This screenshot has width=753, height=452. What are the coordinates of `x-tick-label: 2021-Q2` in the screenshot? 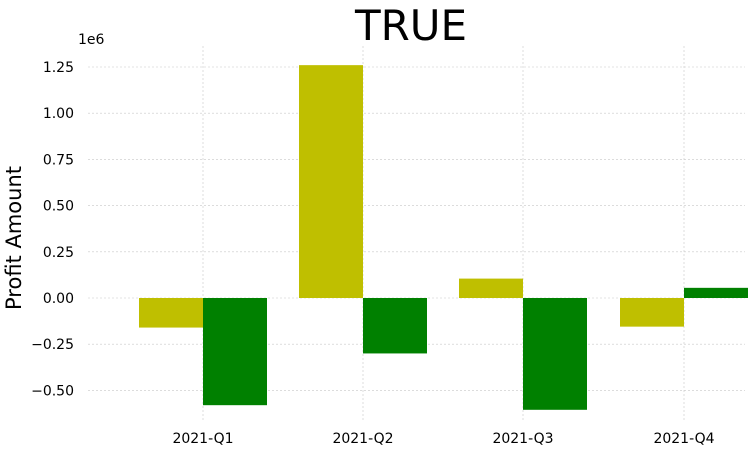 It's located at (362, 439).